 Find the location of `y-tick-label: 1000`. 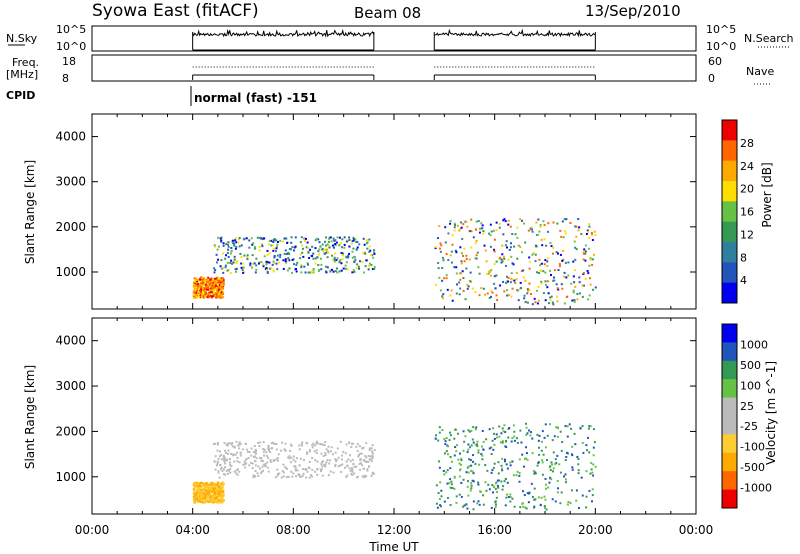

y-tick-label: 1000 is located at coordinates (70, 272).